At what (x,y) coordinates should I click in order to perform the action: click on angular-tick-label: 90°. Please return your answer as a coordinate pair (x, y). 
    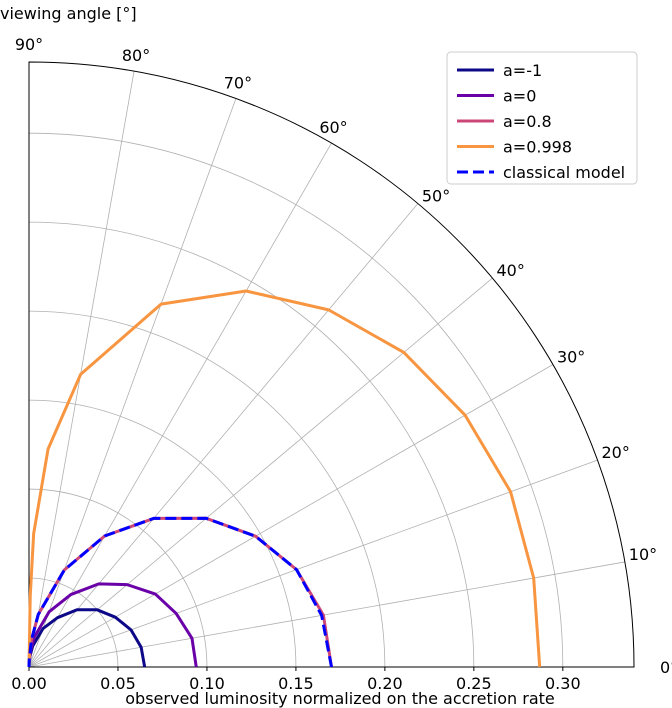
    Looking at the image, I should click on (29, 44).